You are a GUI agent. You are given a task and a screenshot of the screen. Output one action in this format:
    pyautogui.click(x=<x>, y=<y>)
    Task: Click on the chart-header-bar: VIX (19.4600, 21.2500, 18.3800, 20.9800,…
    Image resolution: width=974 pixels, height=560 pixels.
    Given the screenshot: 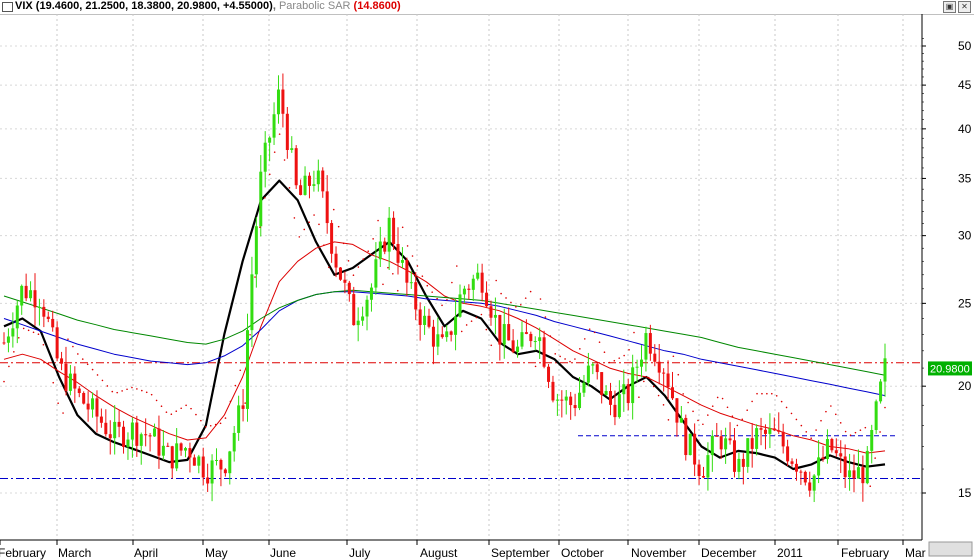 What is the action you would take?
    pyautogui.click(x=487, y=7)
    